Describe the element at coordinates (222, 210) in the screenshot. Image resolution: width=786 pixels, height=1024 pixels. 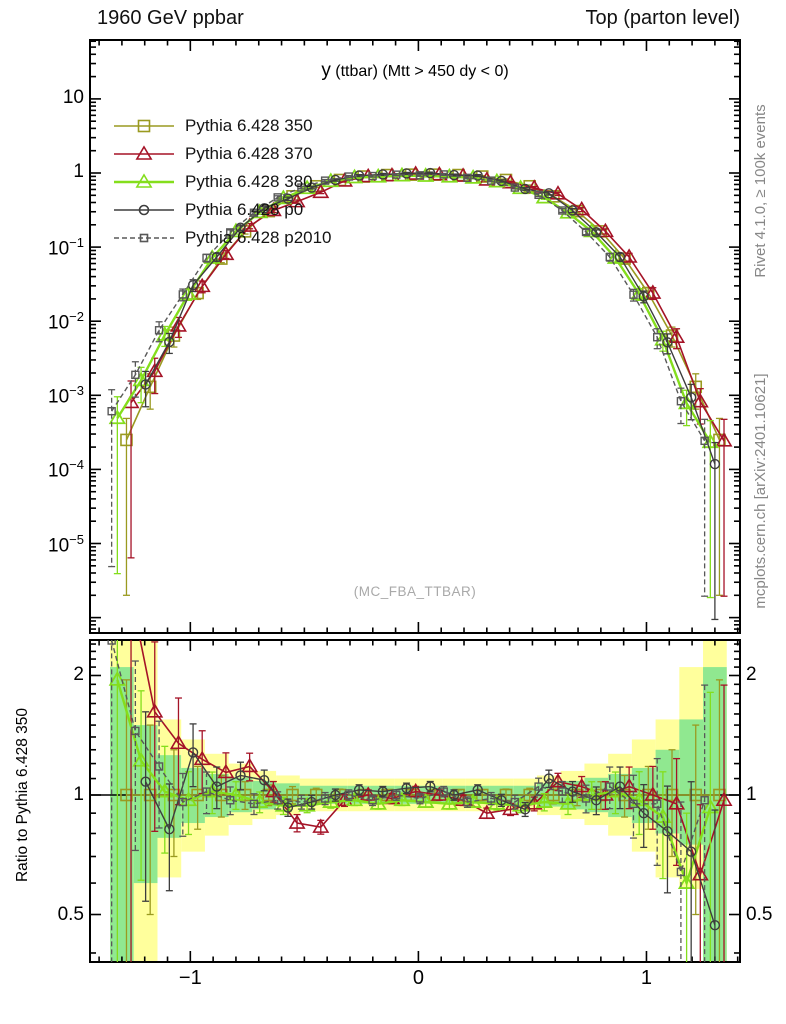
I see `legend-item: Pythia 6.428 p0` at that location.